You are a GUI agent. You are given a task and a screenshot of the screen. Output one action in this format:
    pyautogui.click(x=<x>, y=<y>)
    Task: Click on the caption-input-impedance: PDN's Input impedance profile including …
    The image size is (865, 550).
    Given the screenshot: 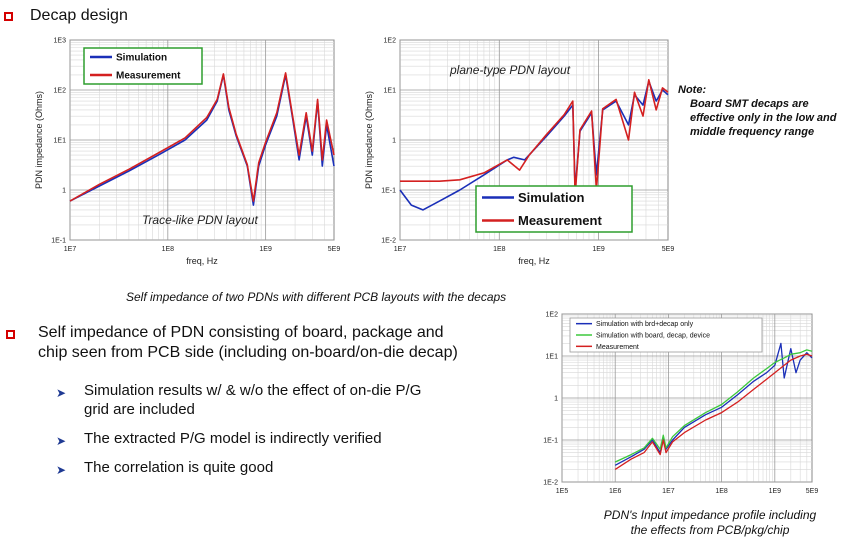 What is the action you would take?
    pyautogui.click(x=710, y=523)
    